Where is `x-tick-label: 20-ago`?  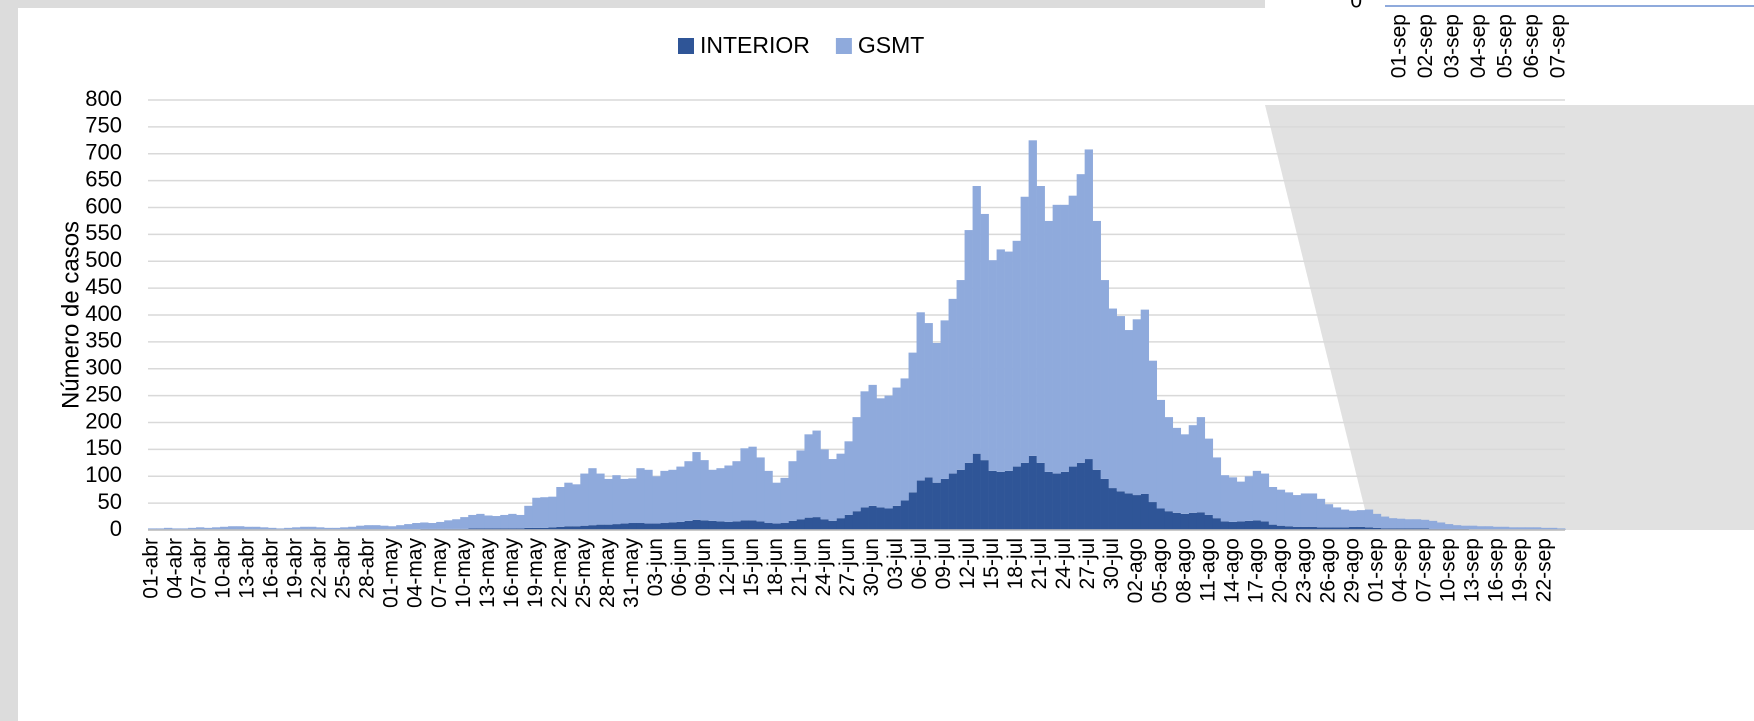 x-tick-label: 20-ago is located at coordinates (1279, 570).